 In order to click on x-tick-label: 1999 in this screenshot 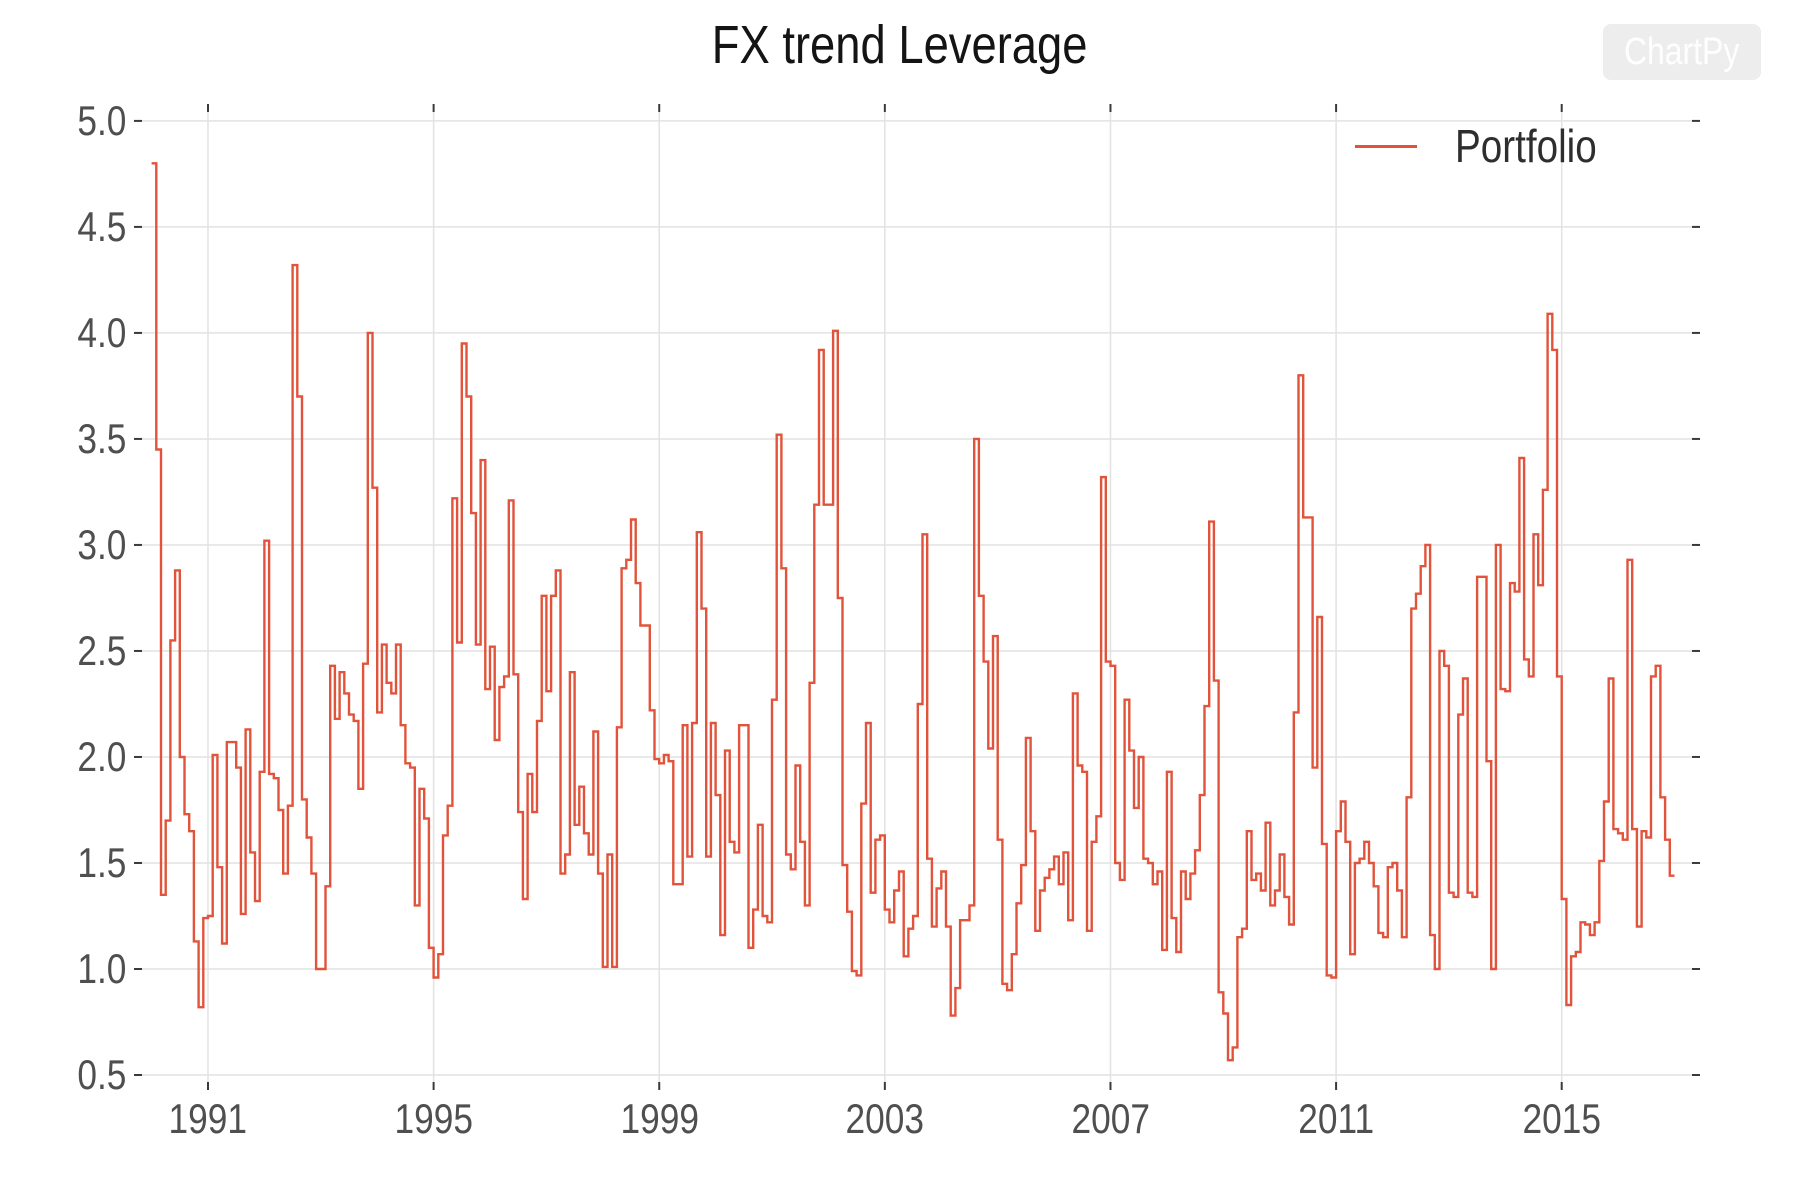, I will do `click(659, 1118)`.